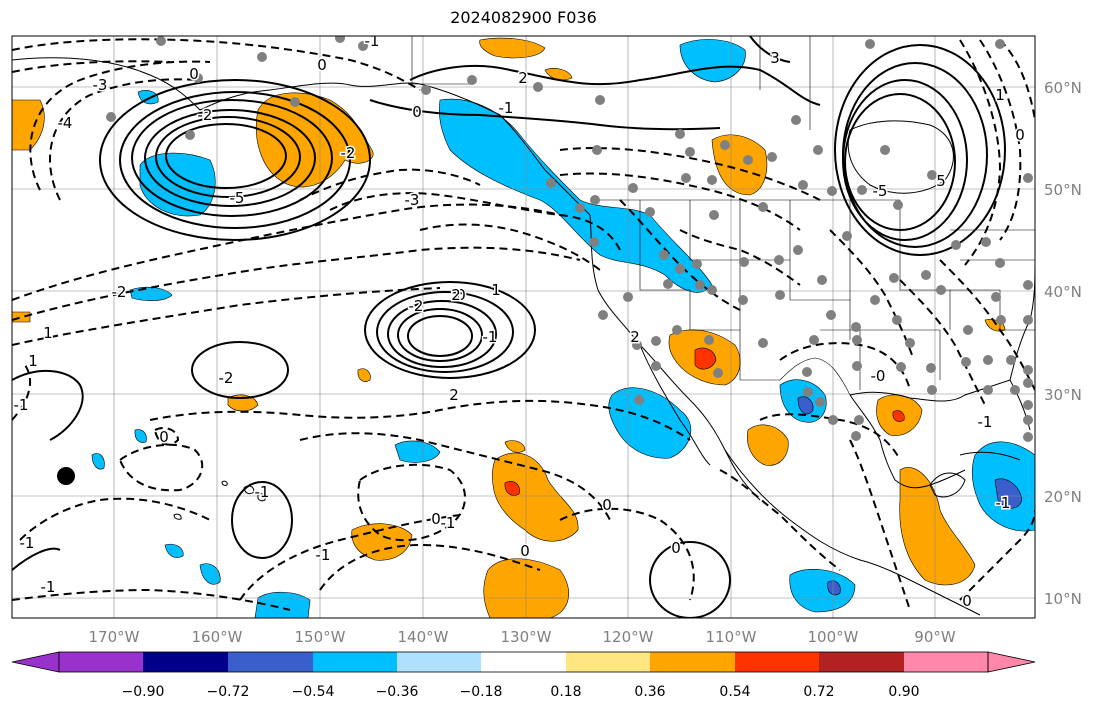 This screenshot has height=712, width=1105. Describe the element at coordinates (1011, 662) in the screenshot. I see `colorbar-extend-high` at that location.